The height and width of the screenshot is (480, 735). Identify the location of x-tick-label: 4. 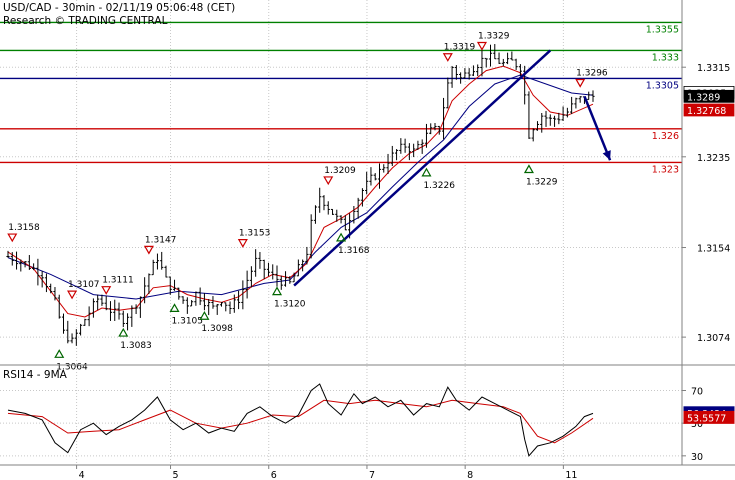
(82, 475).